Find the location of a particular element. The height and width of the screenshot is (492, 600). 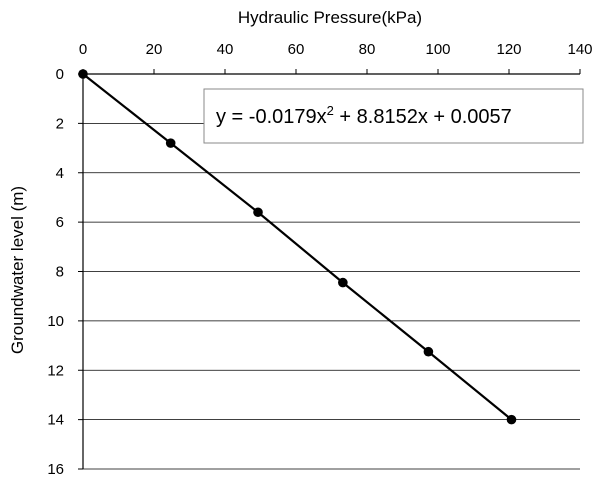

trendline-equation: y = -0.0179x2 + 8.8152x + 0.0057 is located at coordinates (364, 115).